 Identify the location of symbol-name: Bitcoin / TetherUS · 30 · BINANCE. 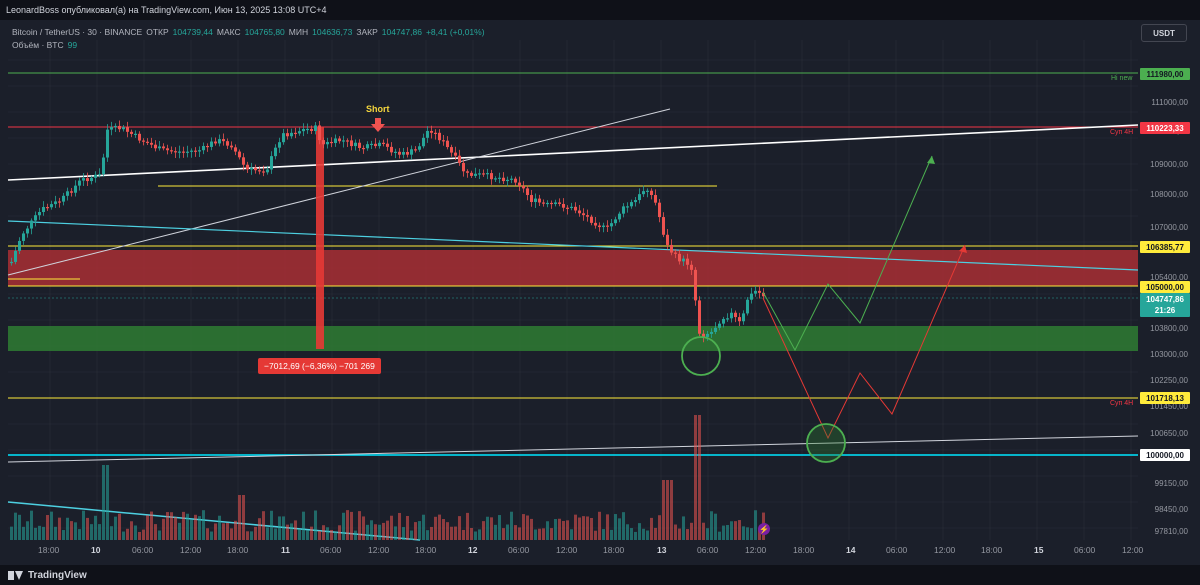
(77, 32).